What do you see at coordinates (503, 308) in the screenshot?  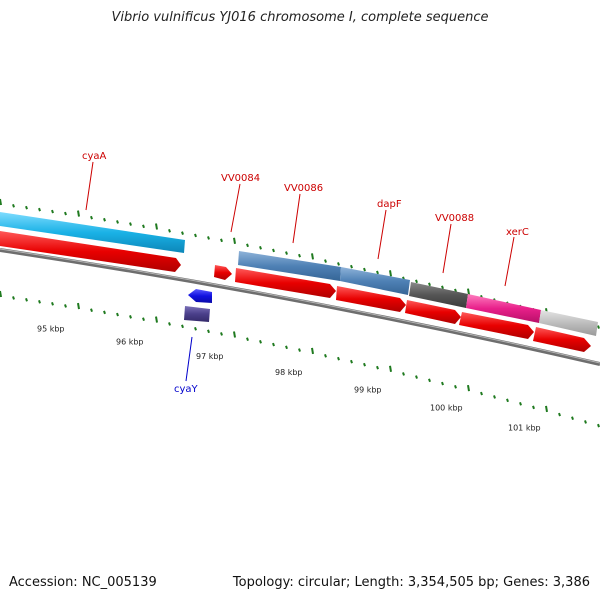 I see `gene-bar-xerC` at bounding box center [503, 308].